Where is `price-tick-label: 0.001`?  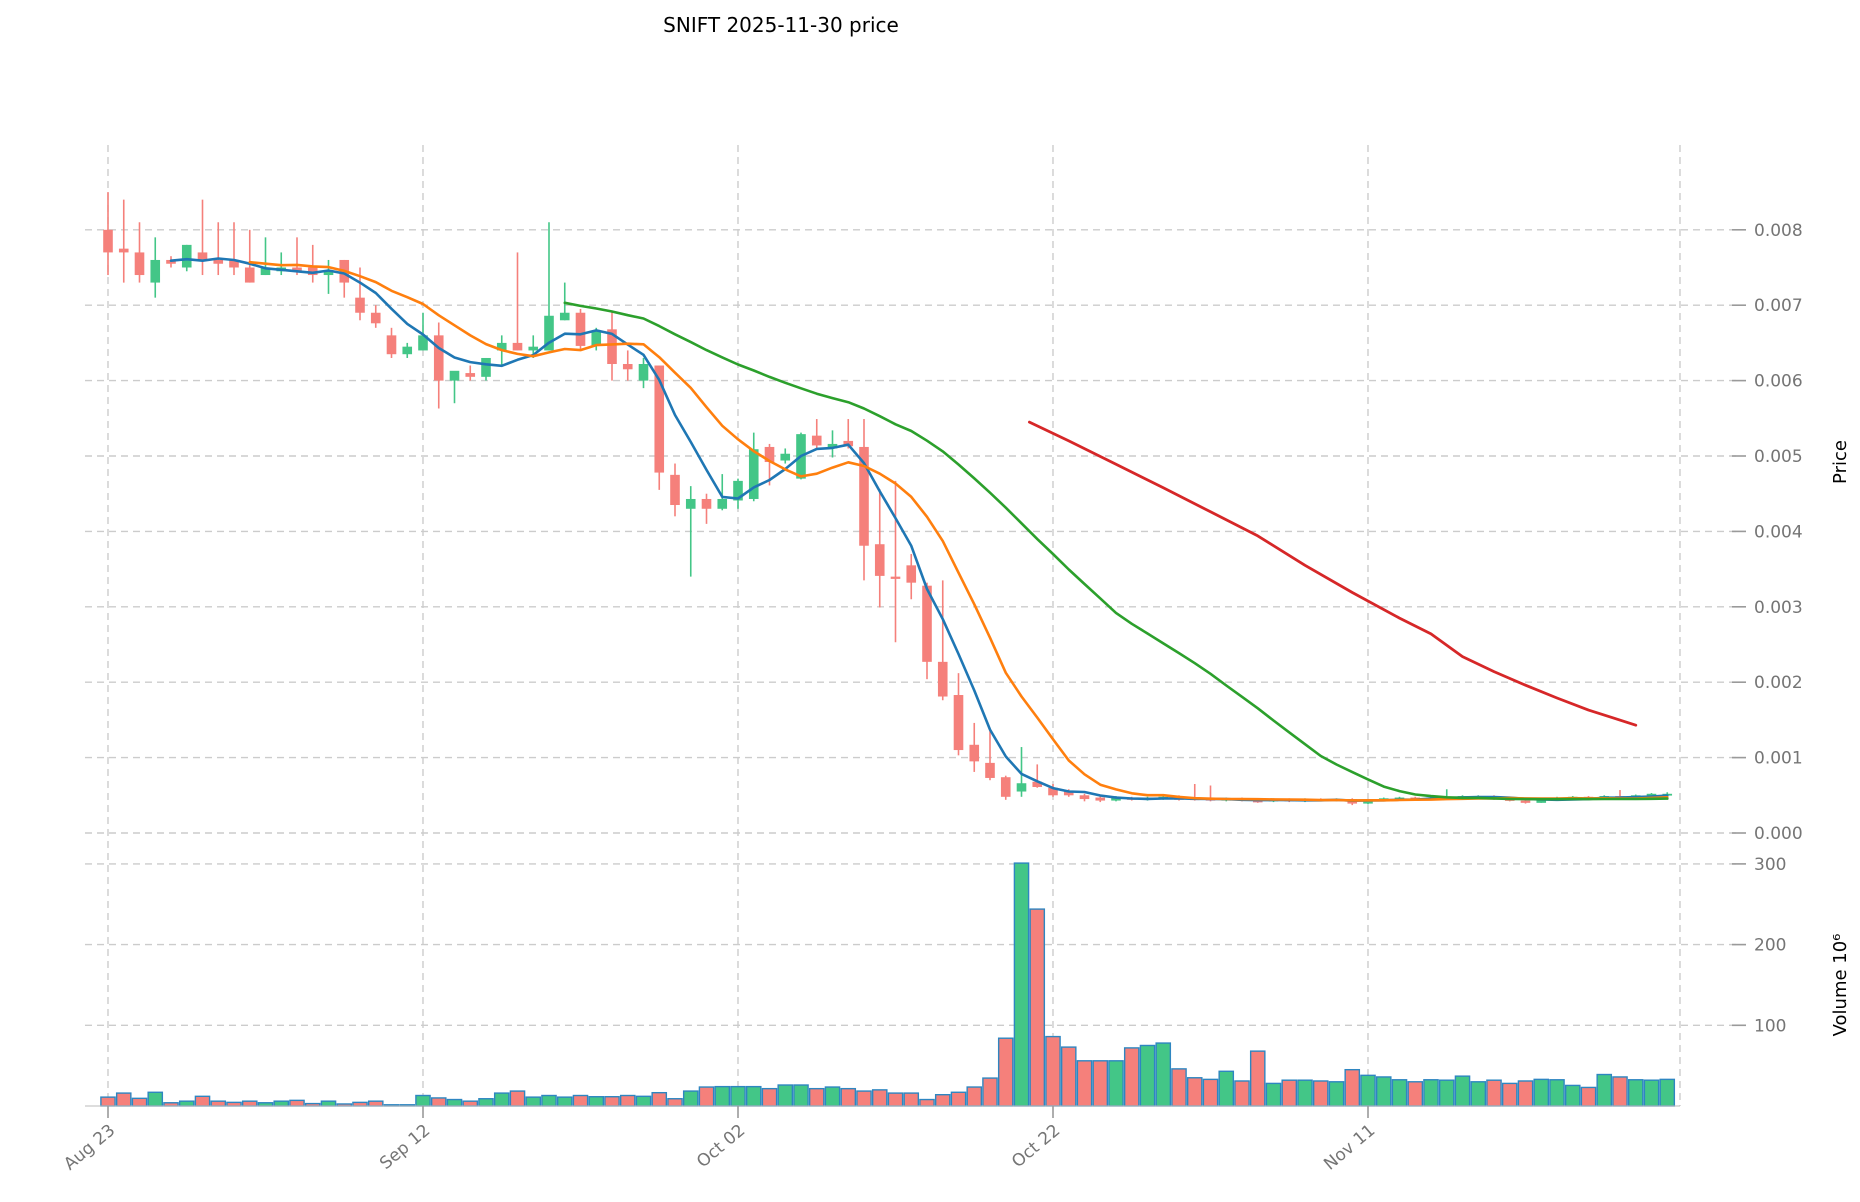 price-tick-label: 0.001 is located at coordinates (1778, 759).